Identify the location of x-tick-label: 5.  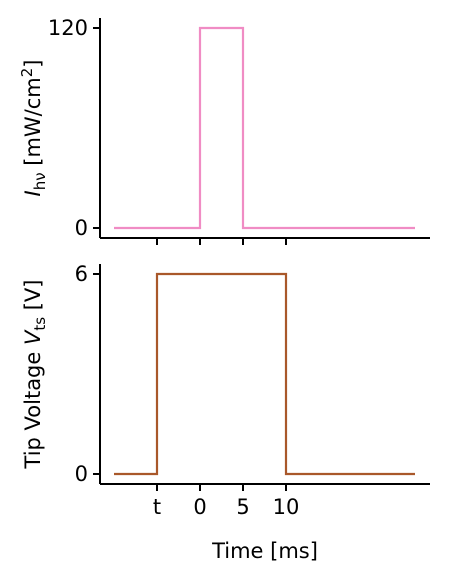
(242, 507).